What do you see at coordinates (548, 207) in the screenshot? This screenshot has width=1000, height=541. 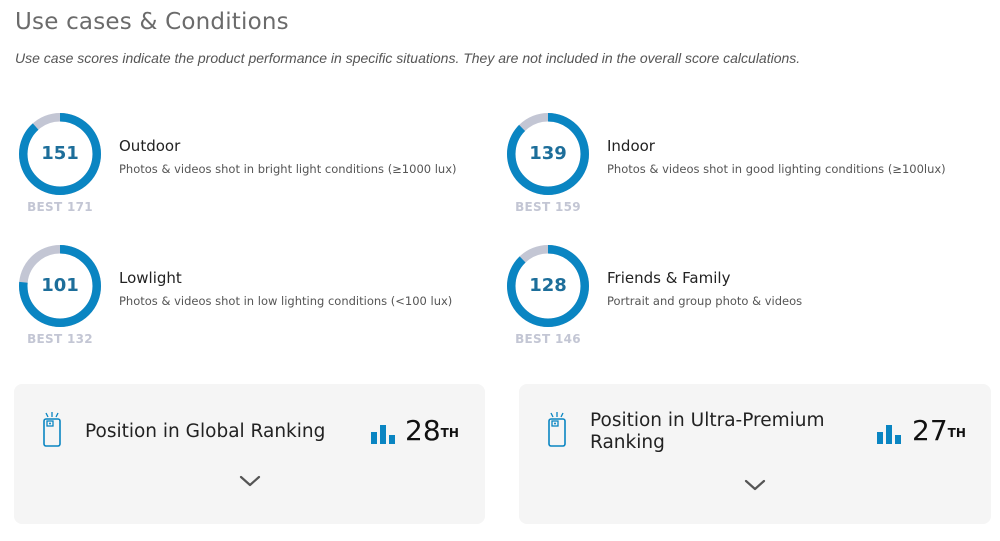 I see `best-score: BEST 159` at bounding box center [548, 207].